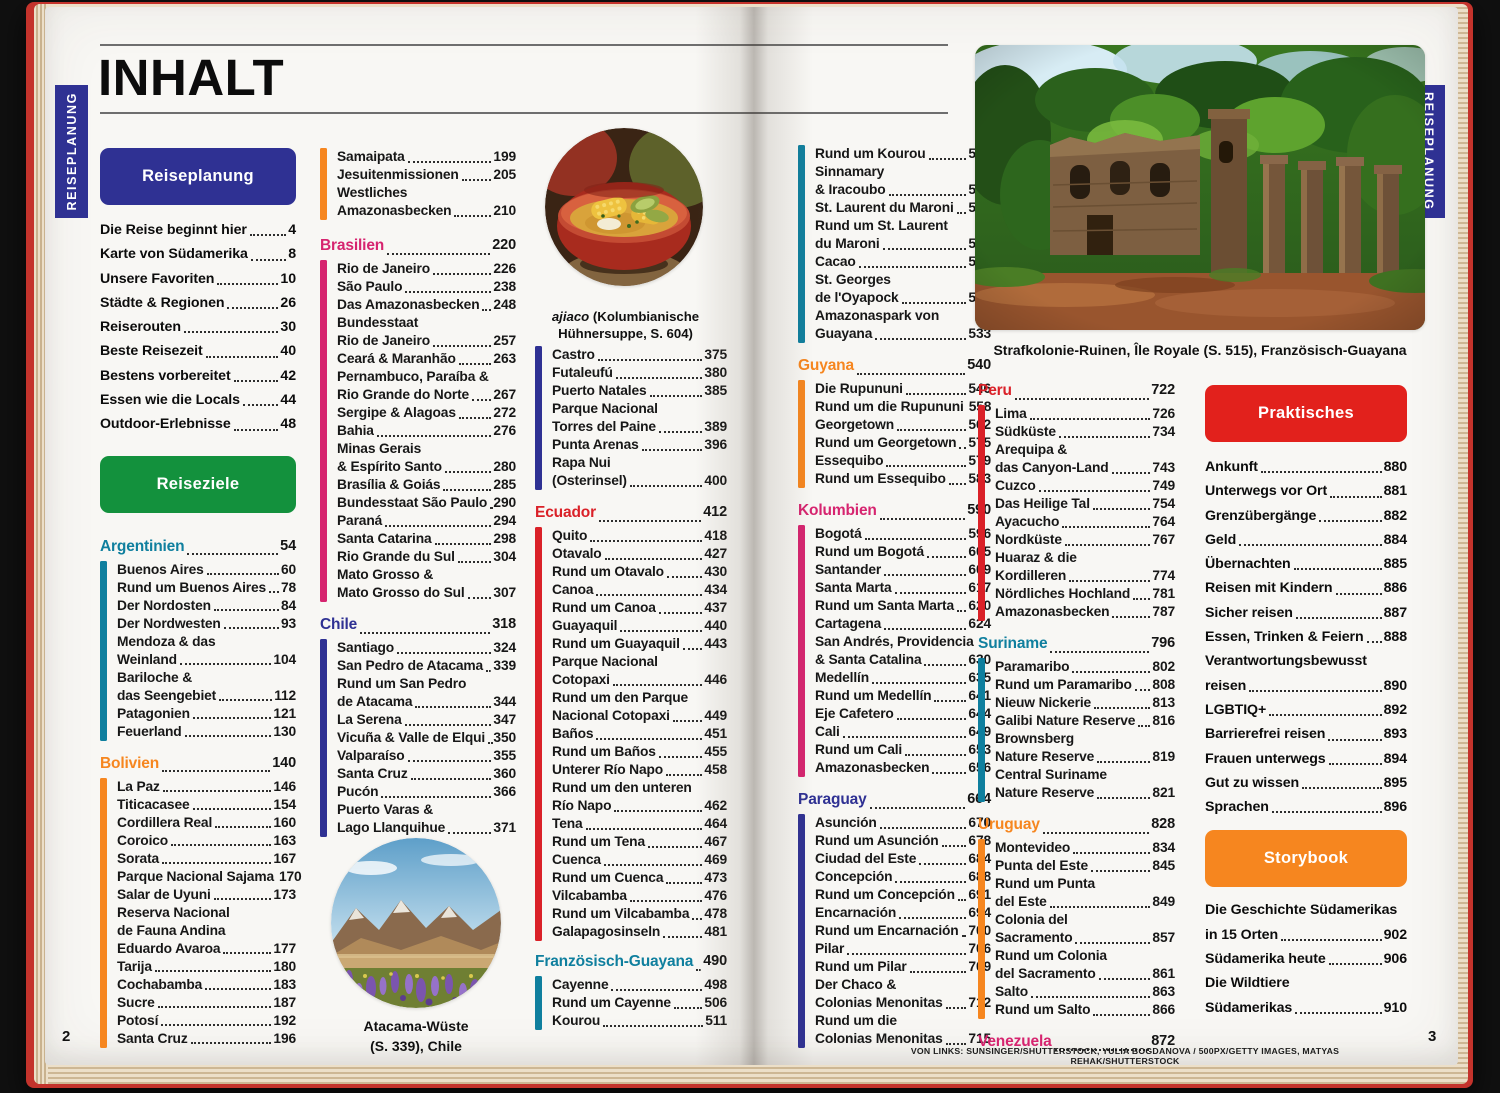 The height and width of the screenshot is (1093, 1500). I want to click on entry-label: Rund um Vilcabamba, so click(621, 913).